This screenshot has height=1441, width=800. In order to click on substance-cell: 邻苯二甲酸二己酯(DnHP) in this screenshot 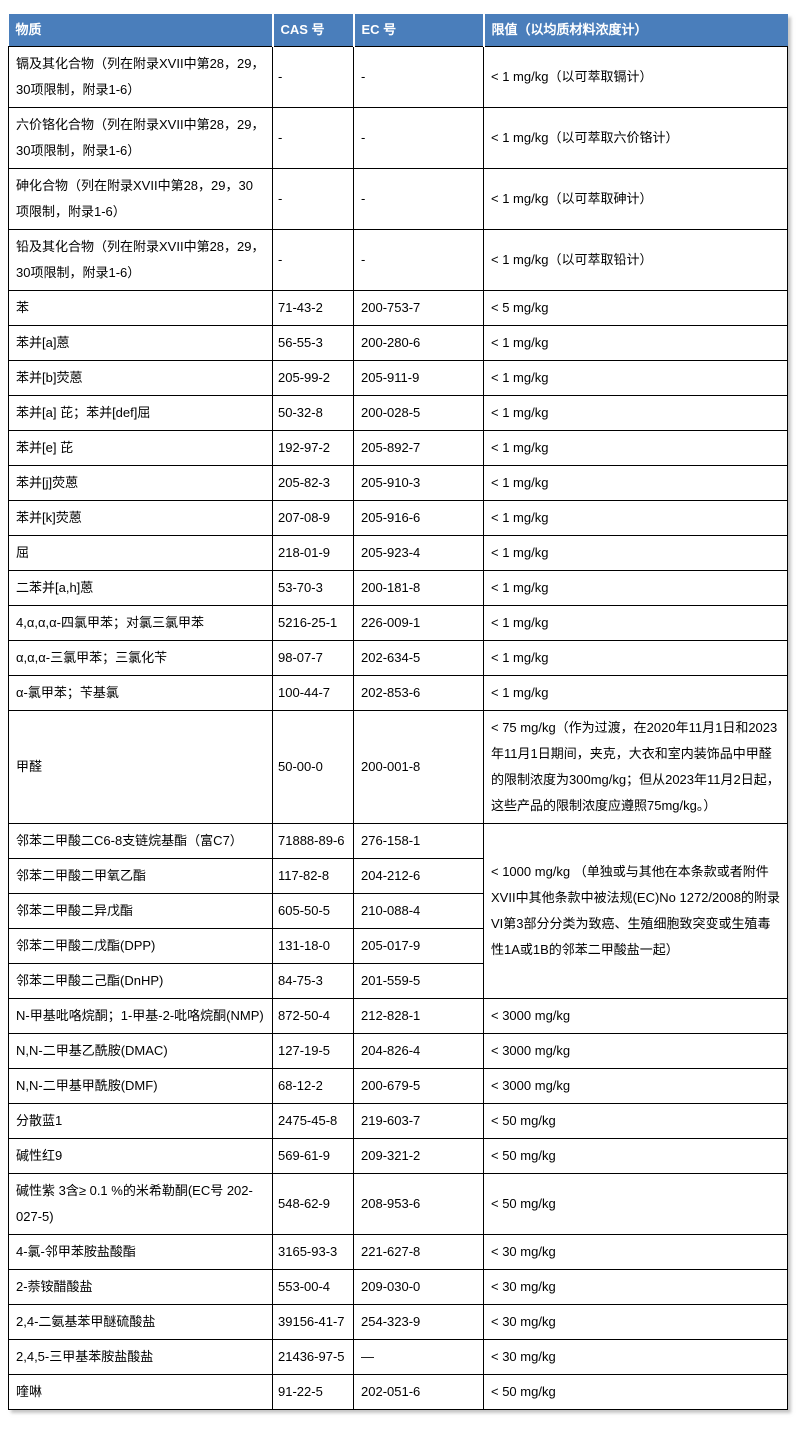, I will do `click(140, 981)`.